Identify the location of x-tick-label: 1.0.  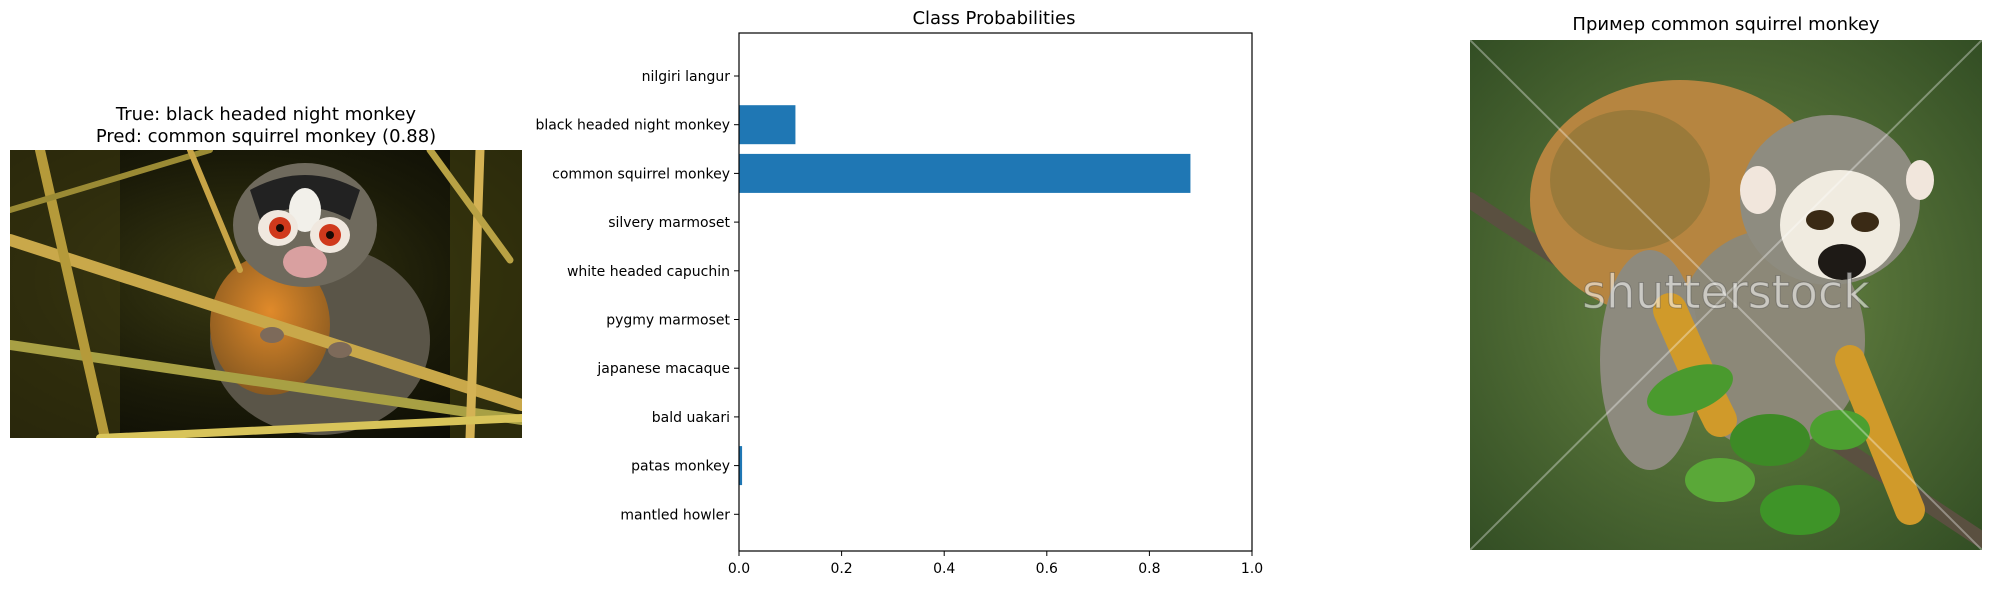
(1252, 569).